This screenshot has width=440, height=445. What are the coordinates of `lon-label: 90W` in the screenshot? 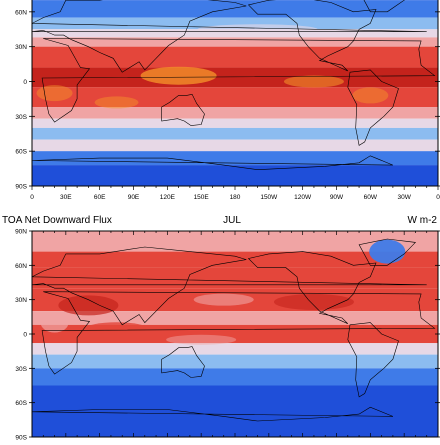 It's located at (337, 197).